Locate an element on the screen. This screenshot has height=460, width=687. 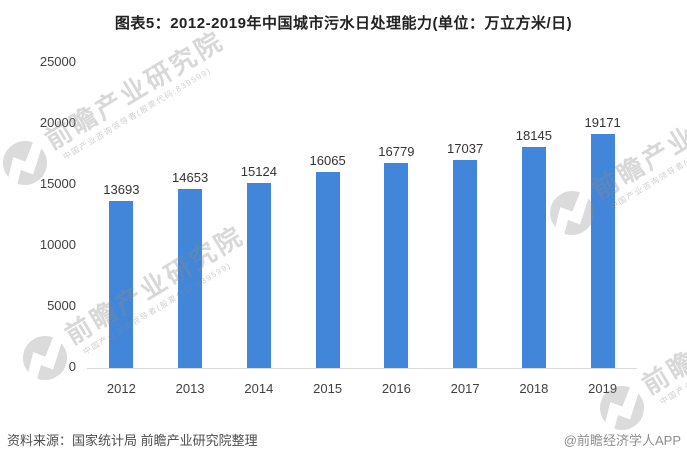
y-tick-label: 5000 is located at coordinates (61, 305).